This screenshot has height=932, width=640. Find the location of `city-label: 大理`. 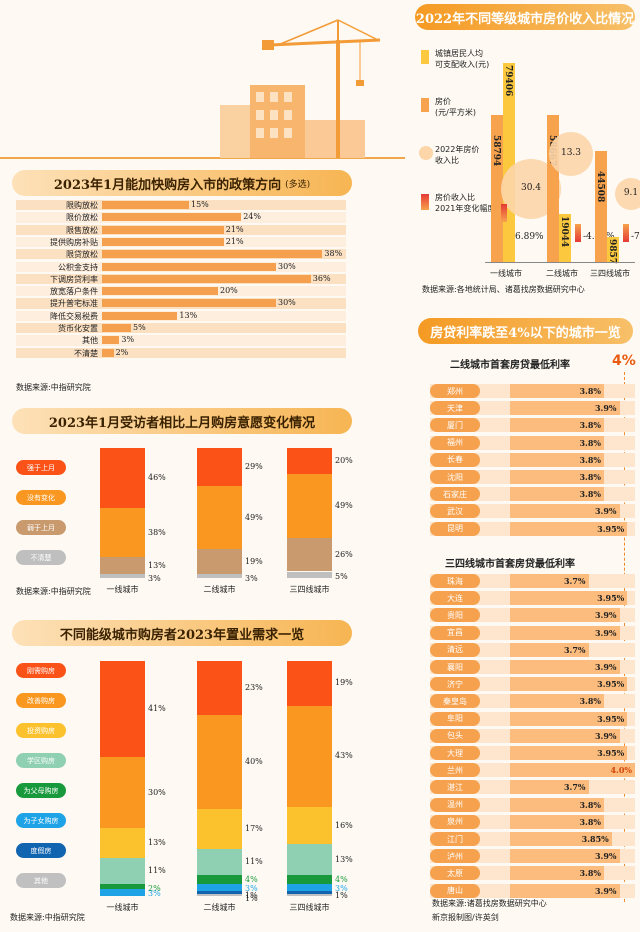

city-label: 大理 is located at coordinates (455, 753).